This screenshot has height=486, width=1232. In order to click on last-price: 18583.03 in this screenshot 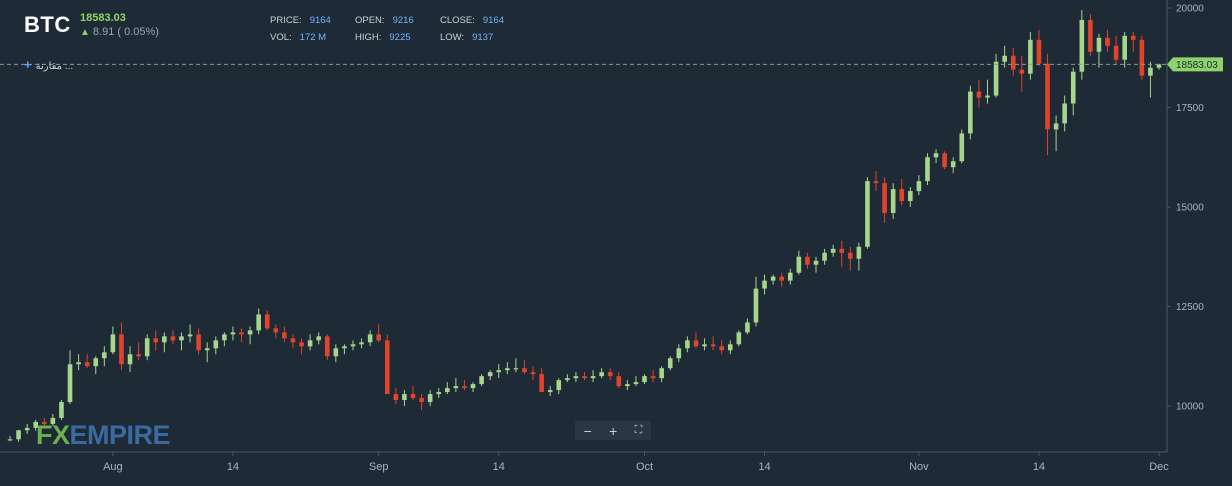, I will do `click(103, 18)`.